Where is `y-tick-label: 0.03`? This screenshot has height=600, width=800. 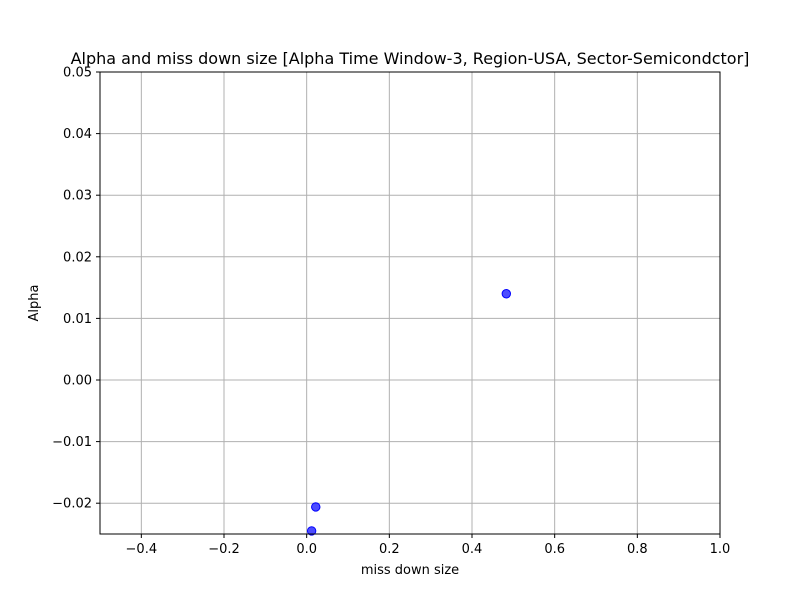 y-tick-label: 0.03 is located at coordinates (77, 196).